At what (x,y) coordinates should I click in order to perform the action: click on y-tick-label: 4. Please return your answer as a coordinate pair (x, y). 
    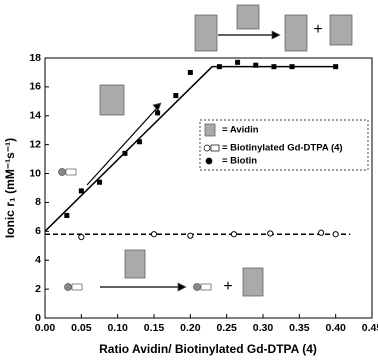
    Looking at the image, I should click on (38, 260).